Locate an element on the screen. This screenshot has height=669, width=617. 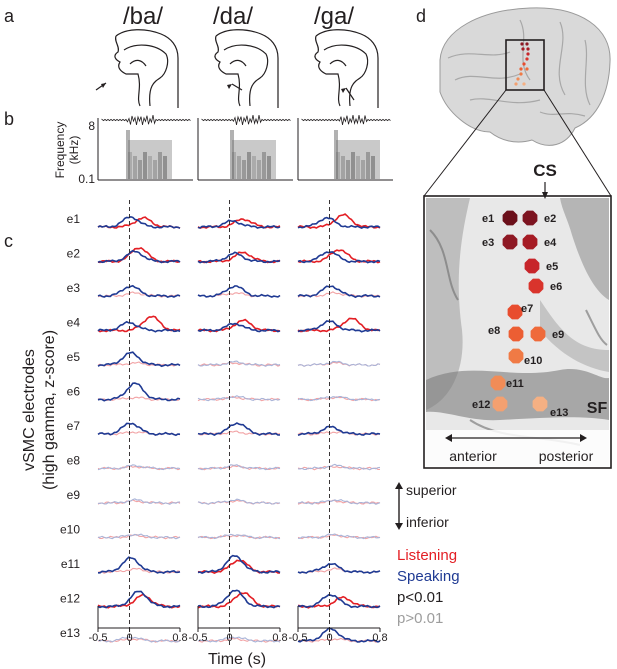
trace-e7-col1 is located at coordinates (239, 429).